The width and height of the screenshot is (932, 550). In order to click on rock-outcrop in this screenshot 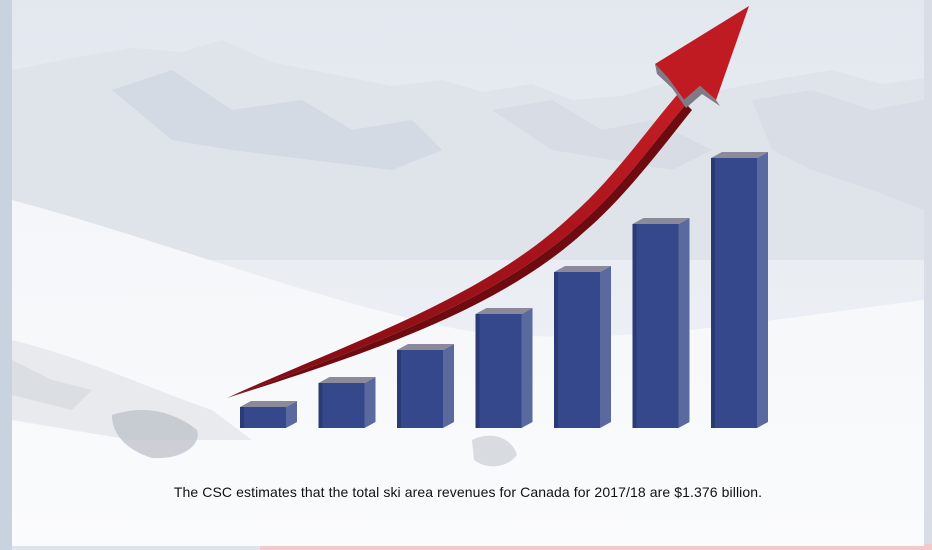, I will do `click(155, 434)`.